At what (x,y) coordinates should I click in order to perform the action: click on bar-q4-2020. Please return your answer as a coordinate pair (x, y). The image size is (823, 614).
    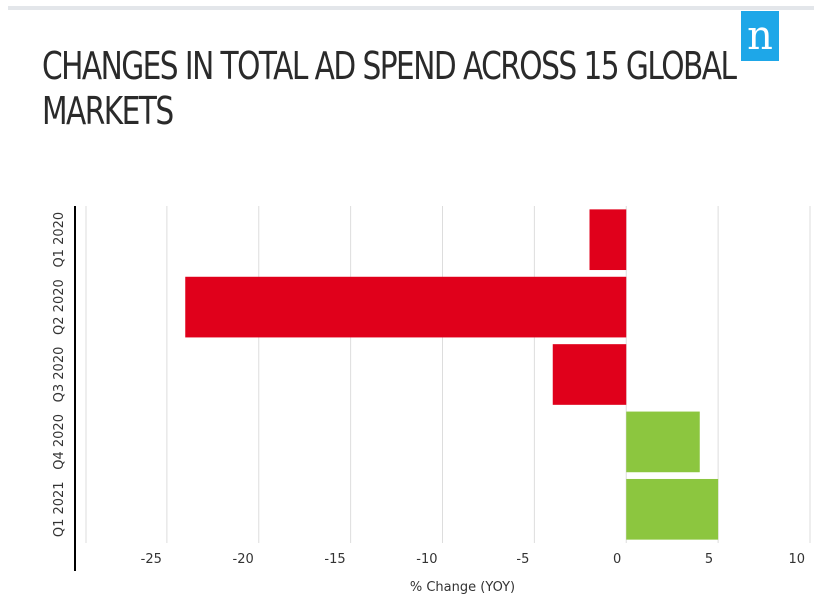
    Looking at the image, I should click on (663, 442).